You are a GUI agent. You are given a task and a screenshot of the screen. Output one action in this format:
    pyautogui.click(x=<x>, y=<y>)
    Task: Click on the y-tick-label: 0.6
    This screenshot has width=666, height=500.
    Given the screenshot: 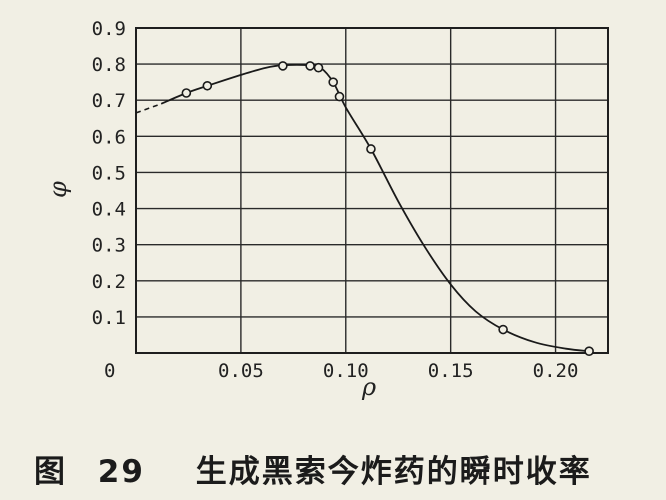 What is the action you would take?
    pyautogui.click(x=109, y=137)
    